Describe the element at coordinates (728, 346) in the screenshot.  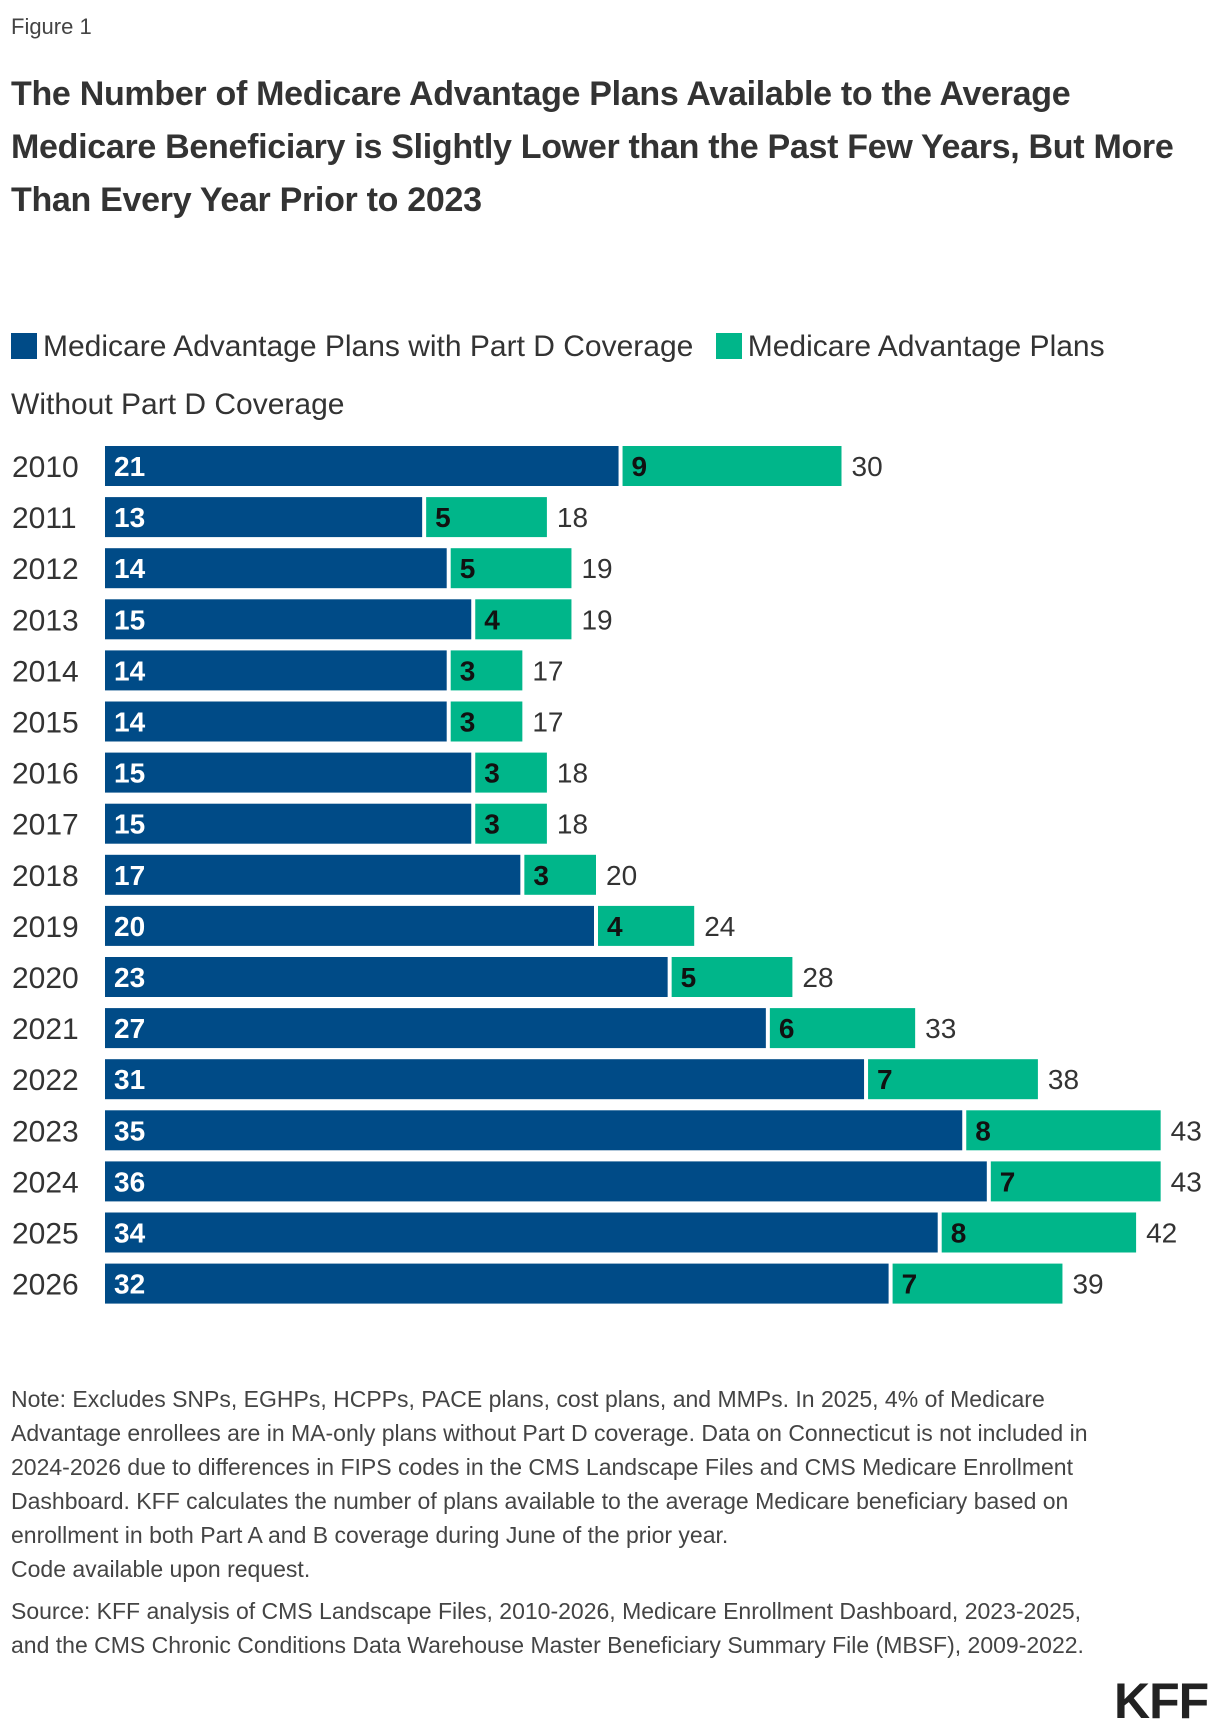
I see `legend-swatch-without-part-d` at that location.